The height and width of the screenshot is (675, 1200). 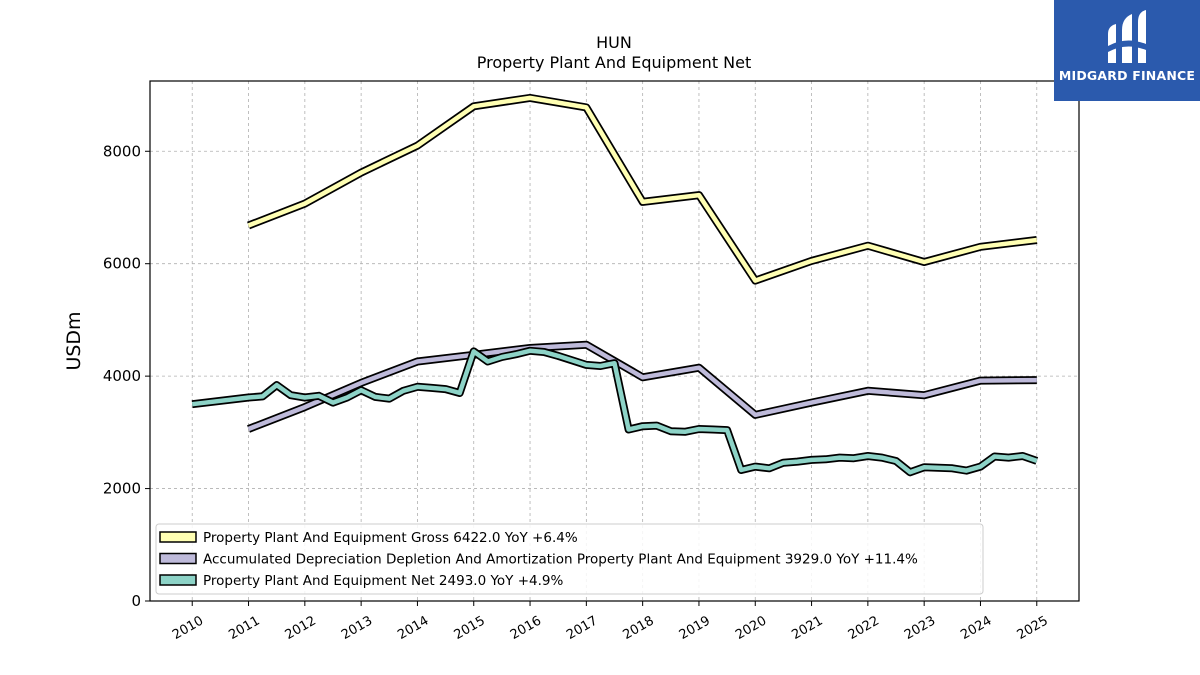 I want to click on x-tick-label: 2012, so click(x=301, y=628).